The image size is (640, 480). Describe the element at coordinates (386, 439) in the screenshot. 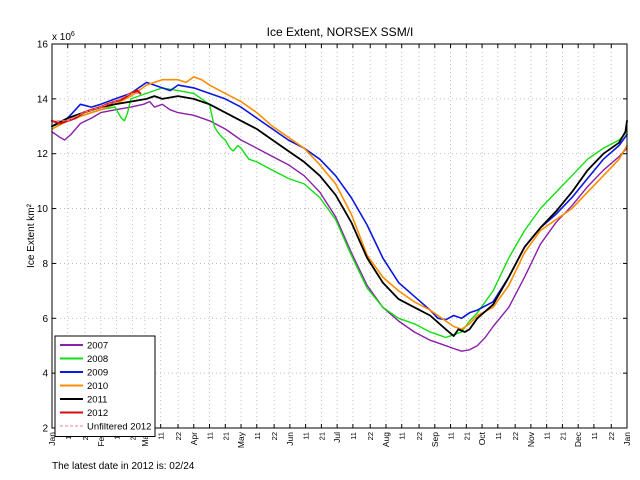

I see `x-tick-month-label: Aug` at that location.